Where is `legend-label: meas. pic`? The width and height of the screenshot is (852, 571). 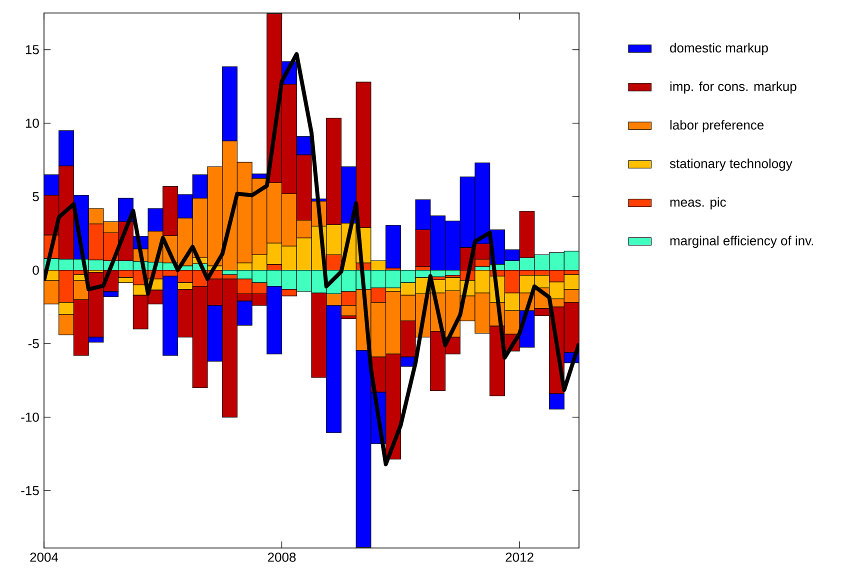 legend-label: meas. pic is located at coordinates (698, 203).